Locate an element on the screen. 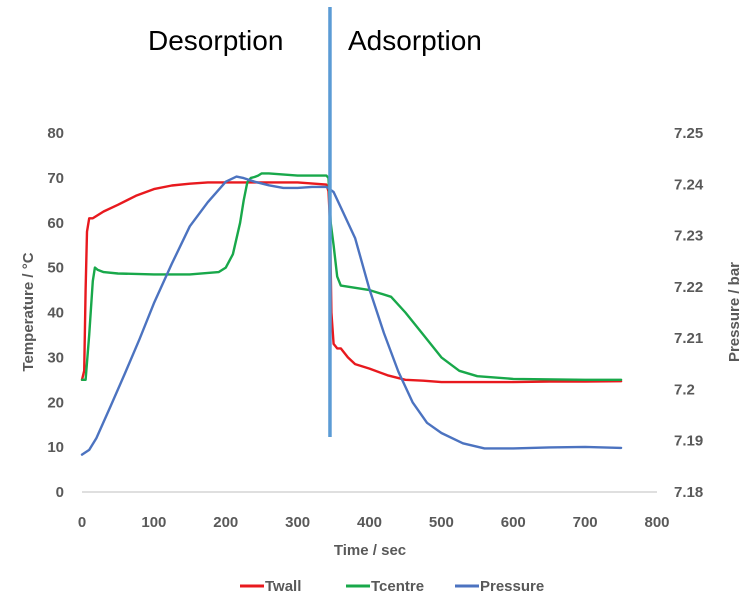 Image resolution: width=753 pixels, height=597 pixels. y2-tick-label: 7.23 is located at coordinates (688, 236).